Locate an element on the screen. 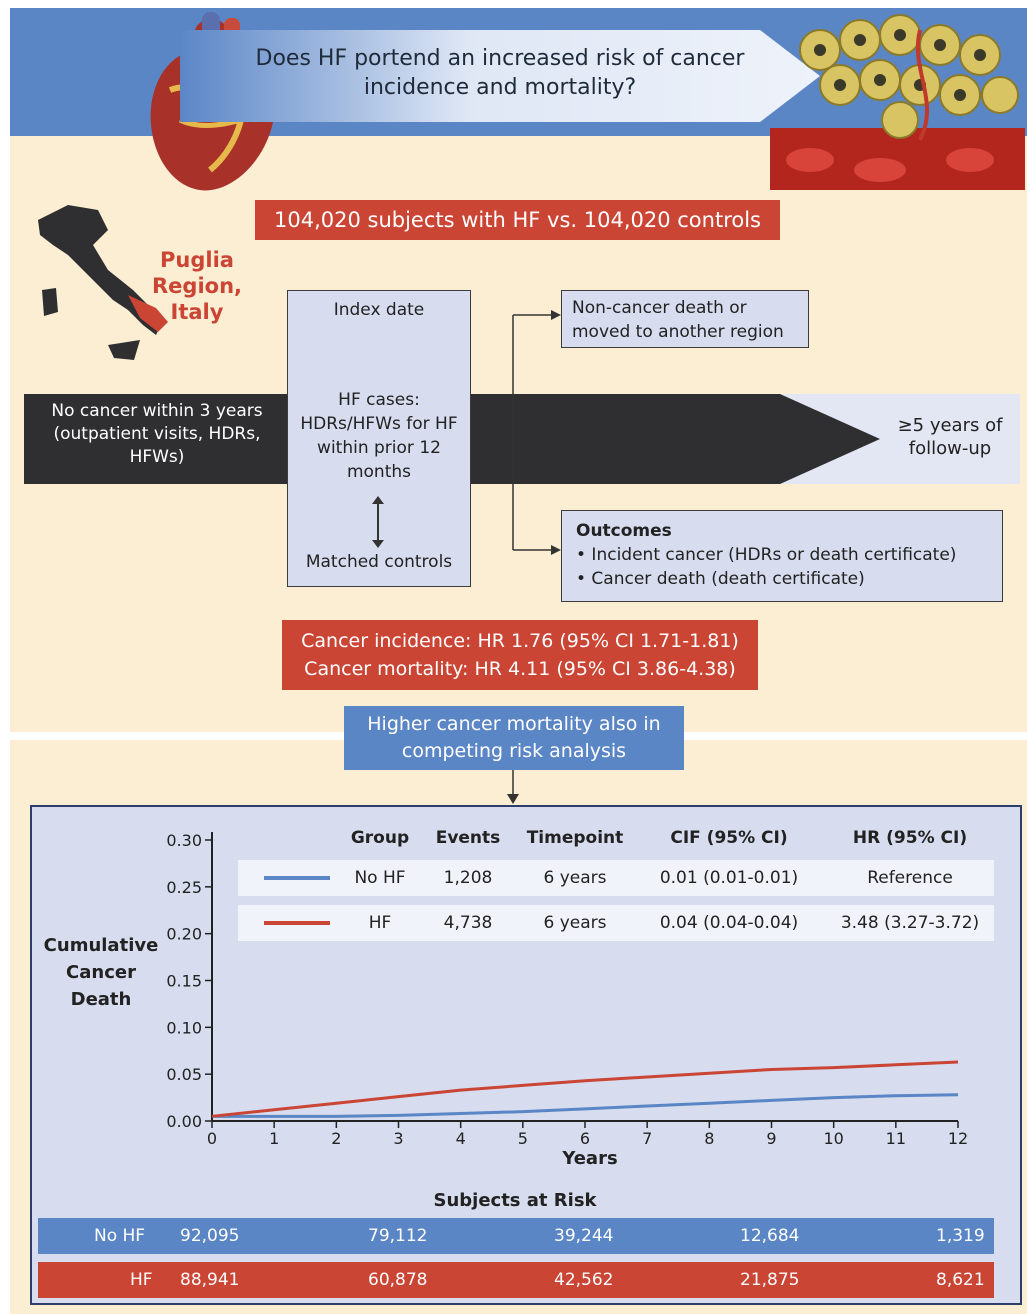  legend-header-timepoint: Timepoint is located at coordinates (575, 838).